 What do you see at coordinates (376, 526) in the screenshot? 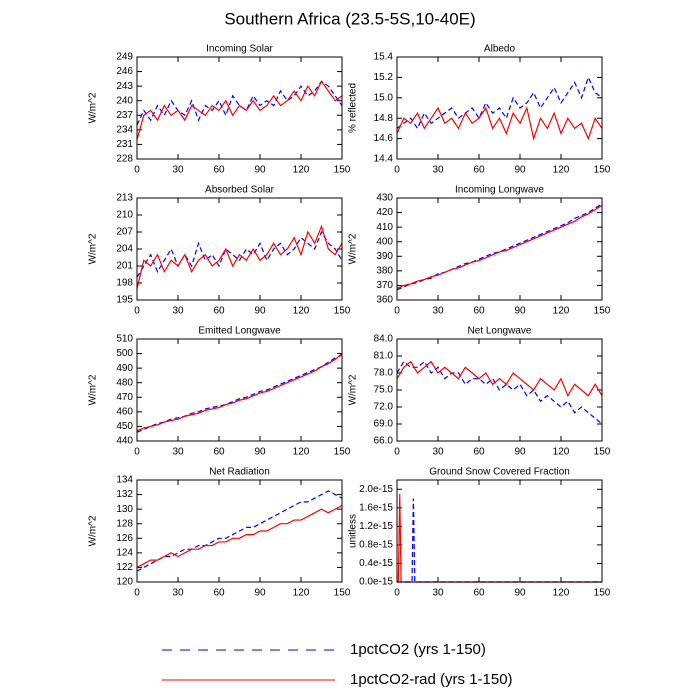
I see `y-tick-label: 1.2e-15` at bounding box center [376, 526].